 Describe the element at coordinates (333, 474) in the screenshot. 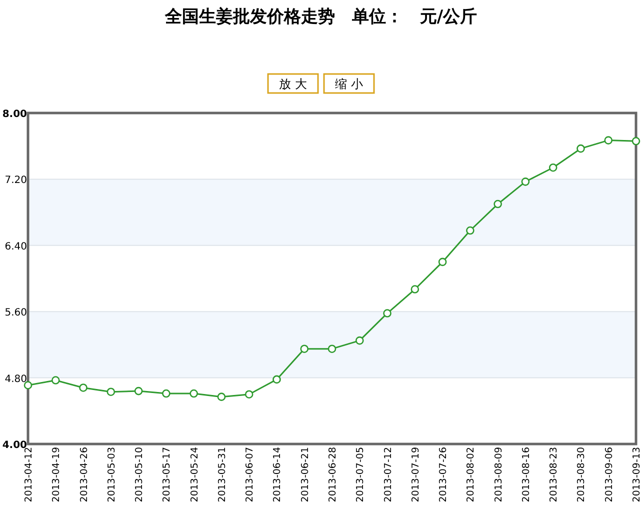

I see `x-tick-label: 2013-06-28` at that location.